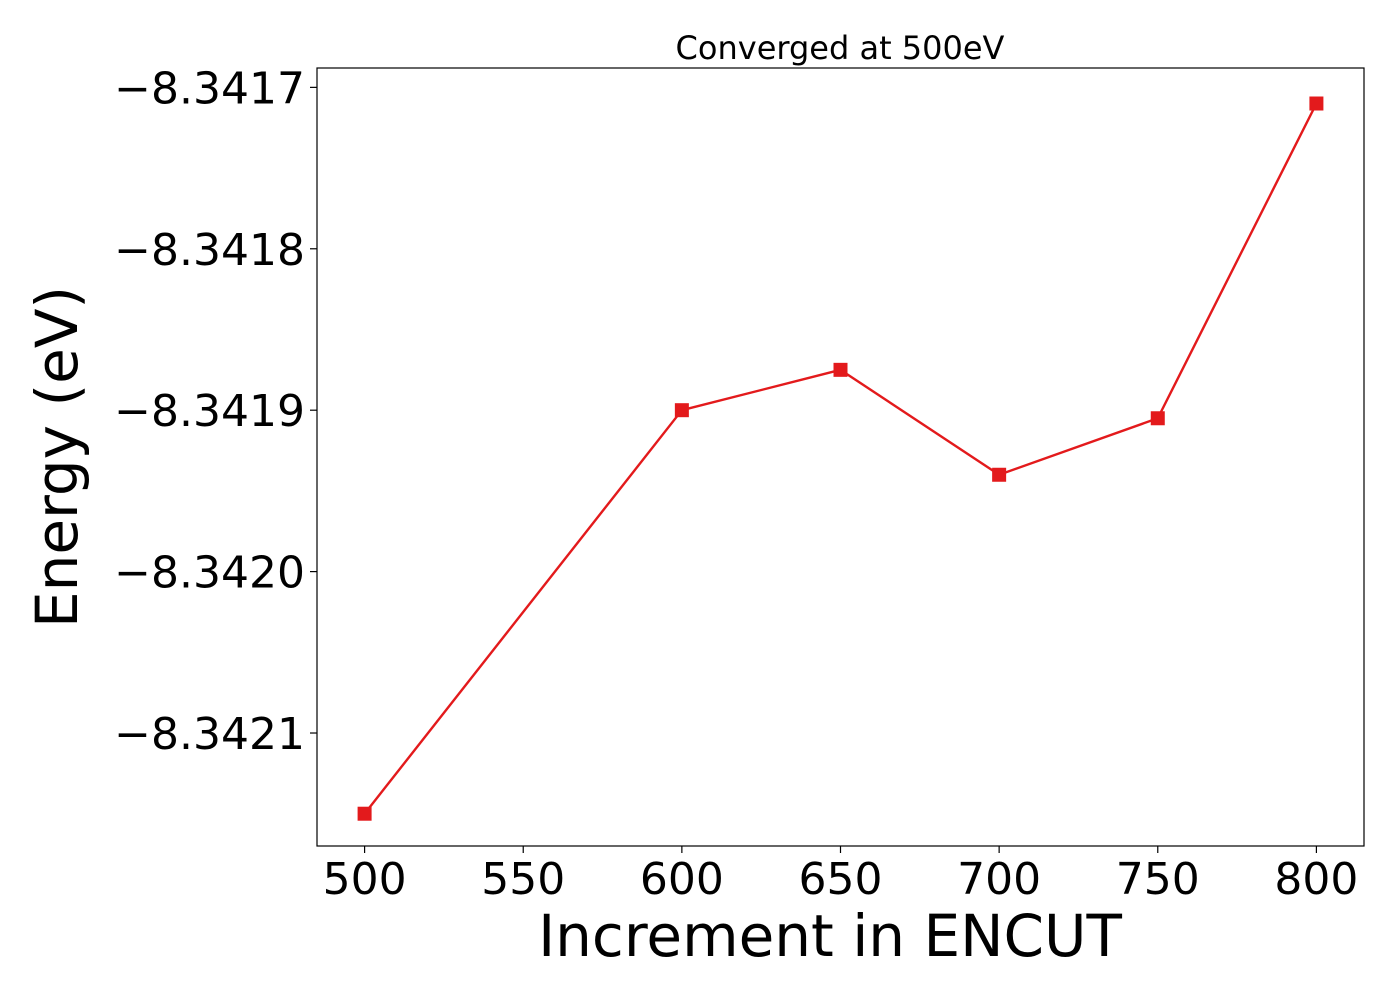 Image resolution: width=1400 pixels, height=1000 pixels. What do you see at coordinates (57, 457) in the screenshot?
I see `y-axis-label: Energy (eV)` at bounding box center [57, 457].